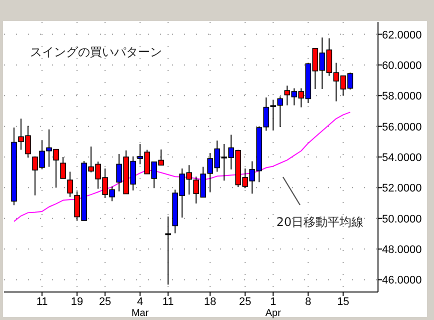 The width and height of the screenshot is (434, 320). Describe the element at coordinates (140, 307) in the screenshot. I see `x-tick-label: 4 Mar` at that location.